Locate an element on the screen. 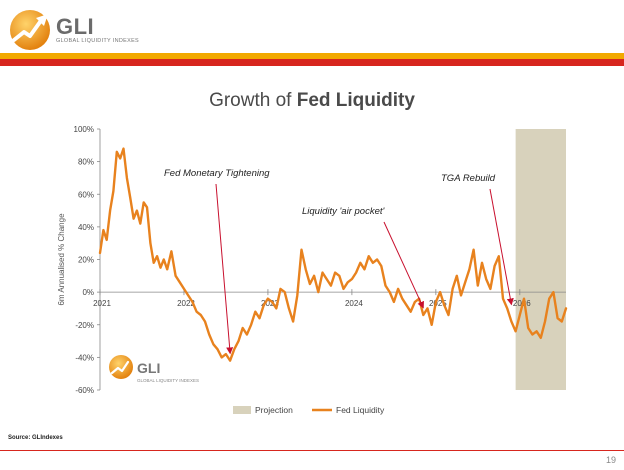 This screenshot has height=470, width=624. x-tick-label: 2021 is located at coordinates (102, 303).